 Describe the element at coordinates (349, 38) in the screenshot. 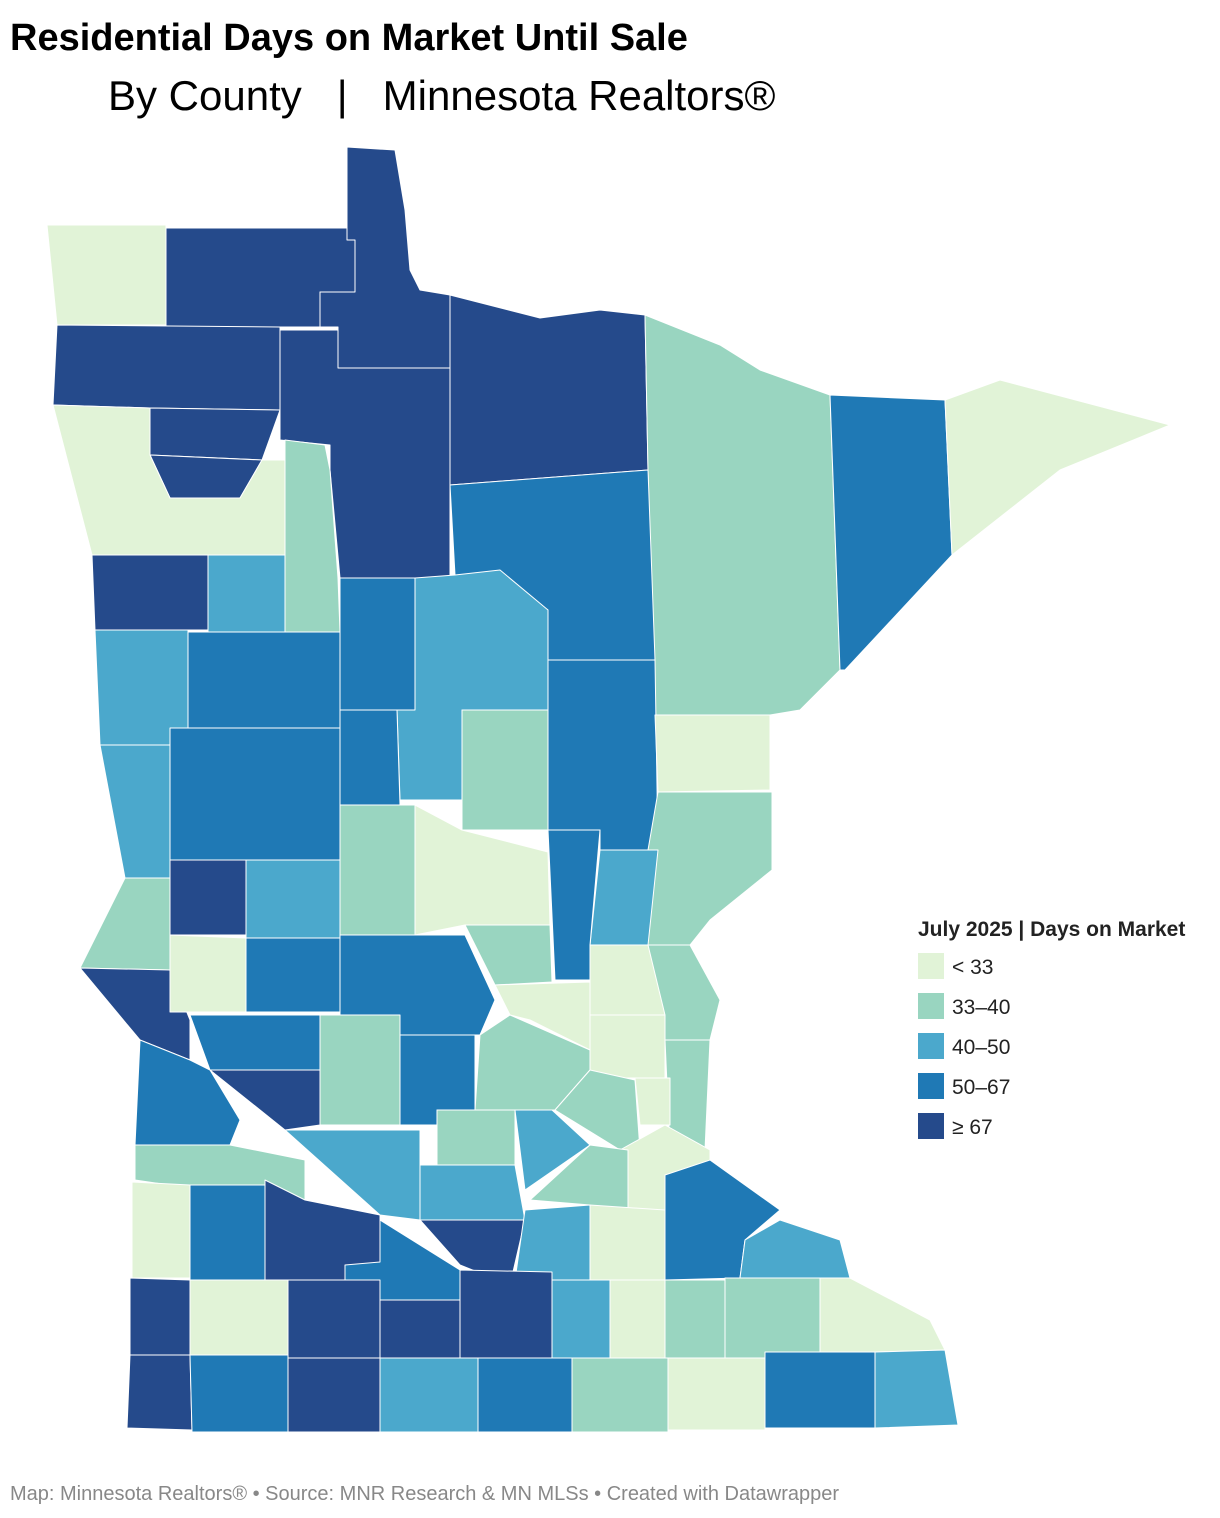

I see `title: Residential Days on Market Until Sale` at that location.